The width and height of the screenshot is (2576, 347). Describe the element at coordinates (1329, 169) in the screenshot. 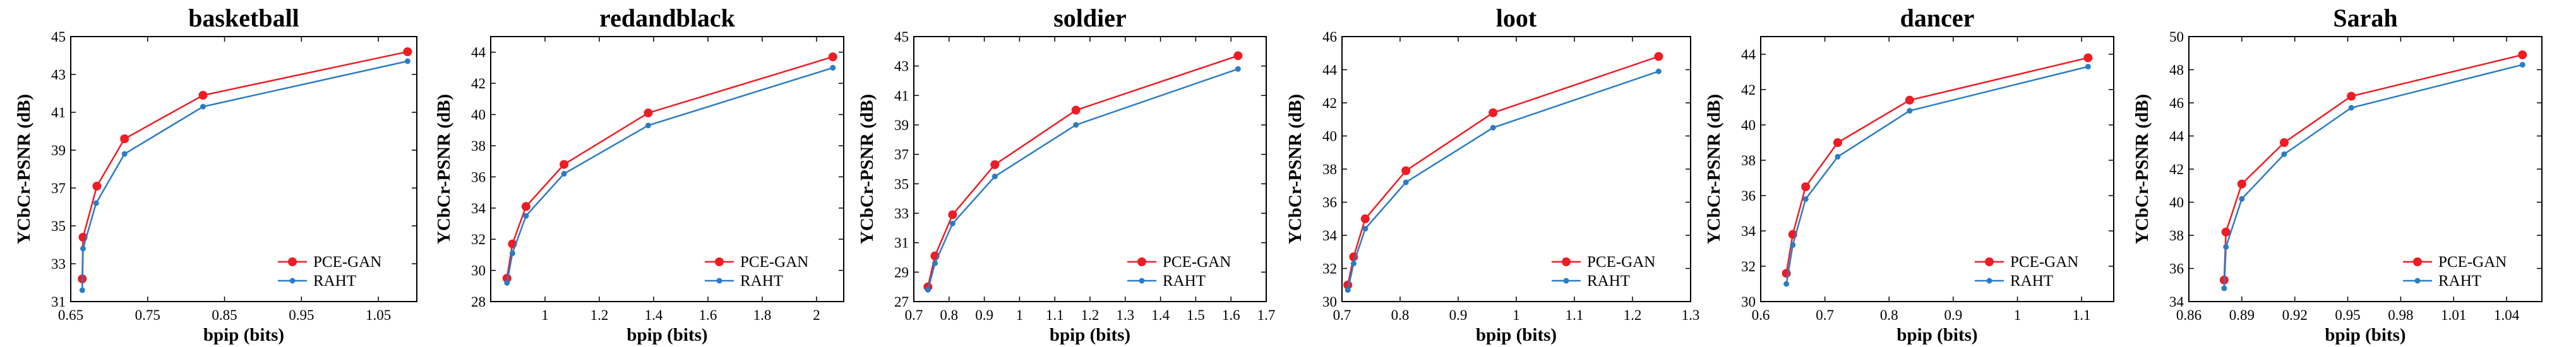

I see `y-tick-label: 38` at that location.